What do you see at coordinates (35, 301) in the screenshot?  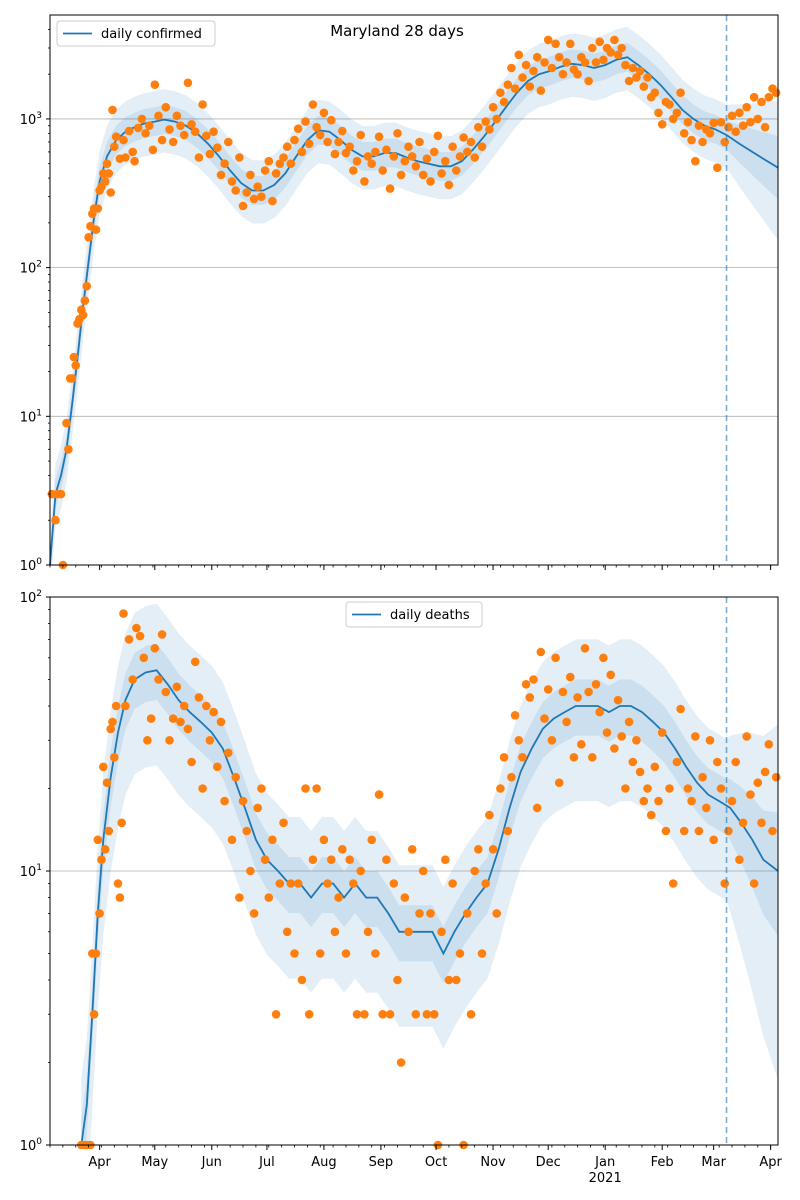 I see `confirmed-y-ticks: 100 101 102 103` at bounding box center [35, 301].